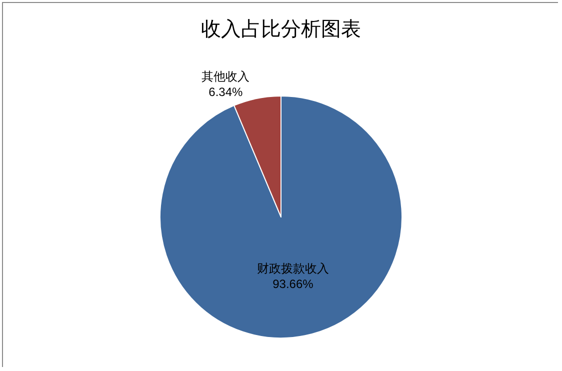 This screenshot has width=562, height=371. I want to click on slice-label: 其他收入, so click(226, 76).